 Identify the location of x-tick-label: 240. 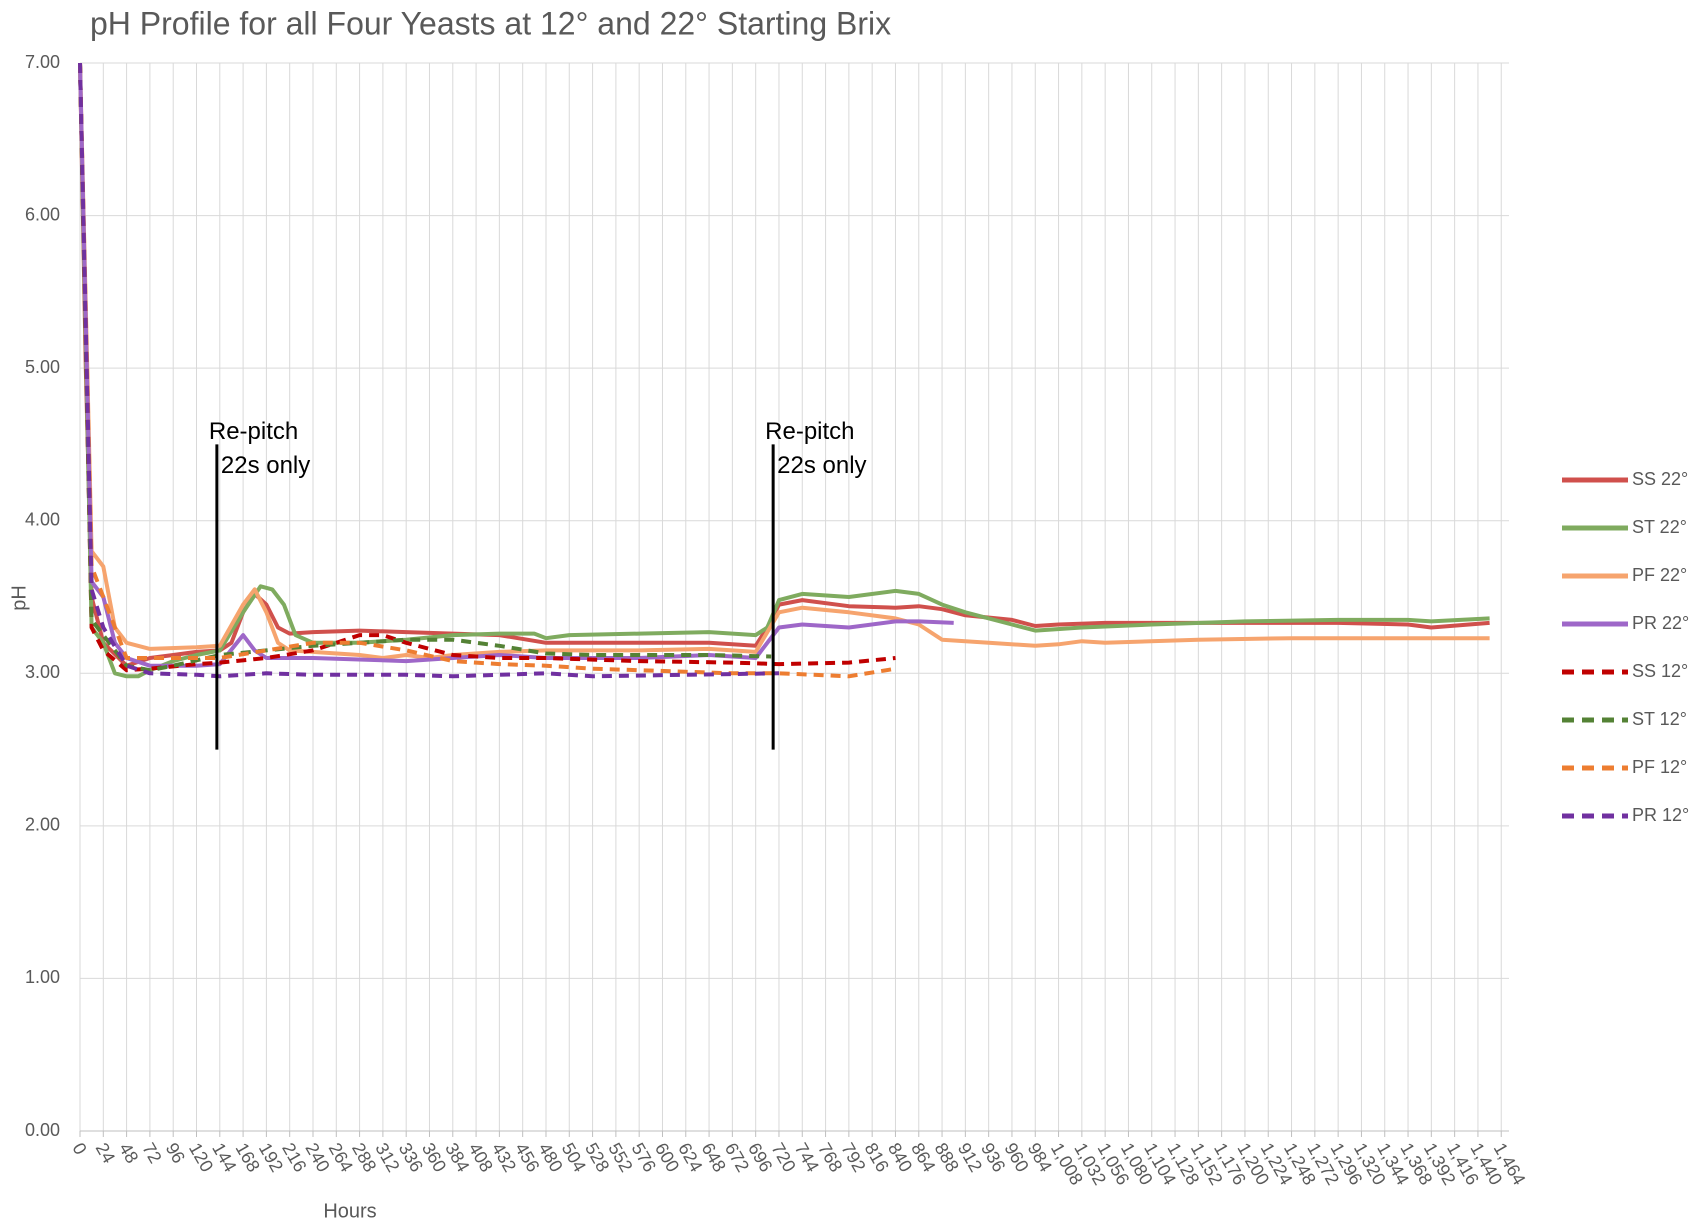
(317, 1157).